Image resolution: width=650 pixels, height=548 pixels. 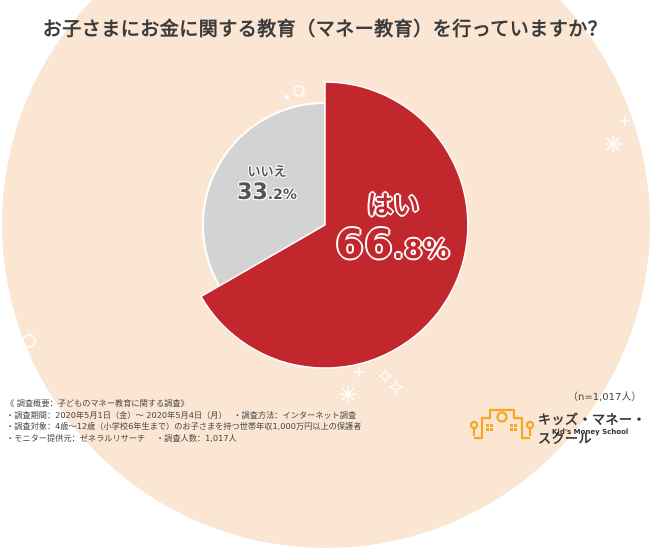 I want to click on pie-slice-no, so click(x=263, y=194).